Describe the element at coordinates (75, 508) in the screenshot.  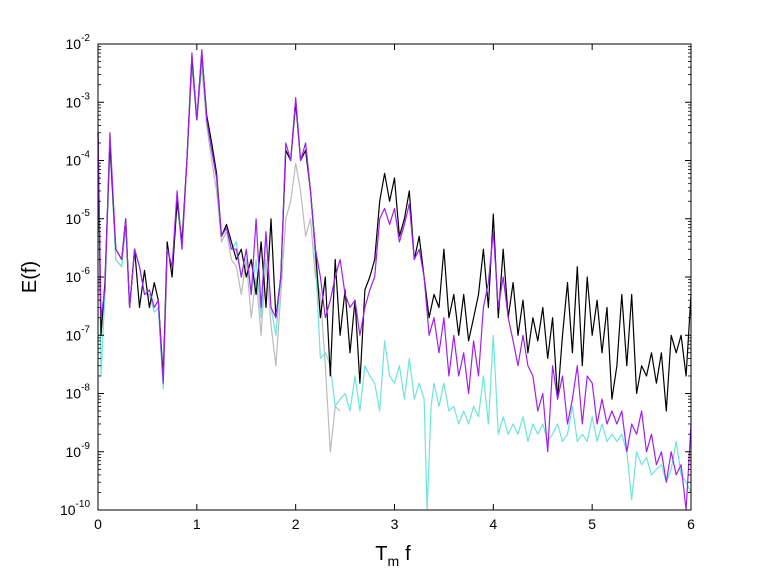
I see `y-tick-label: 10⁻¹⁰` at that location.